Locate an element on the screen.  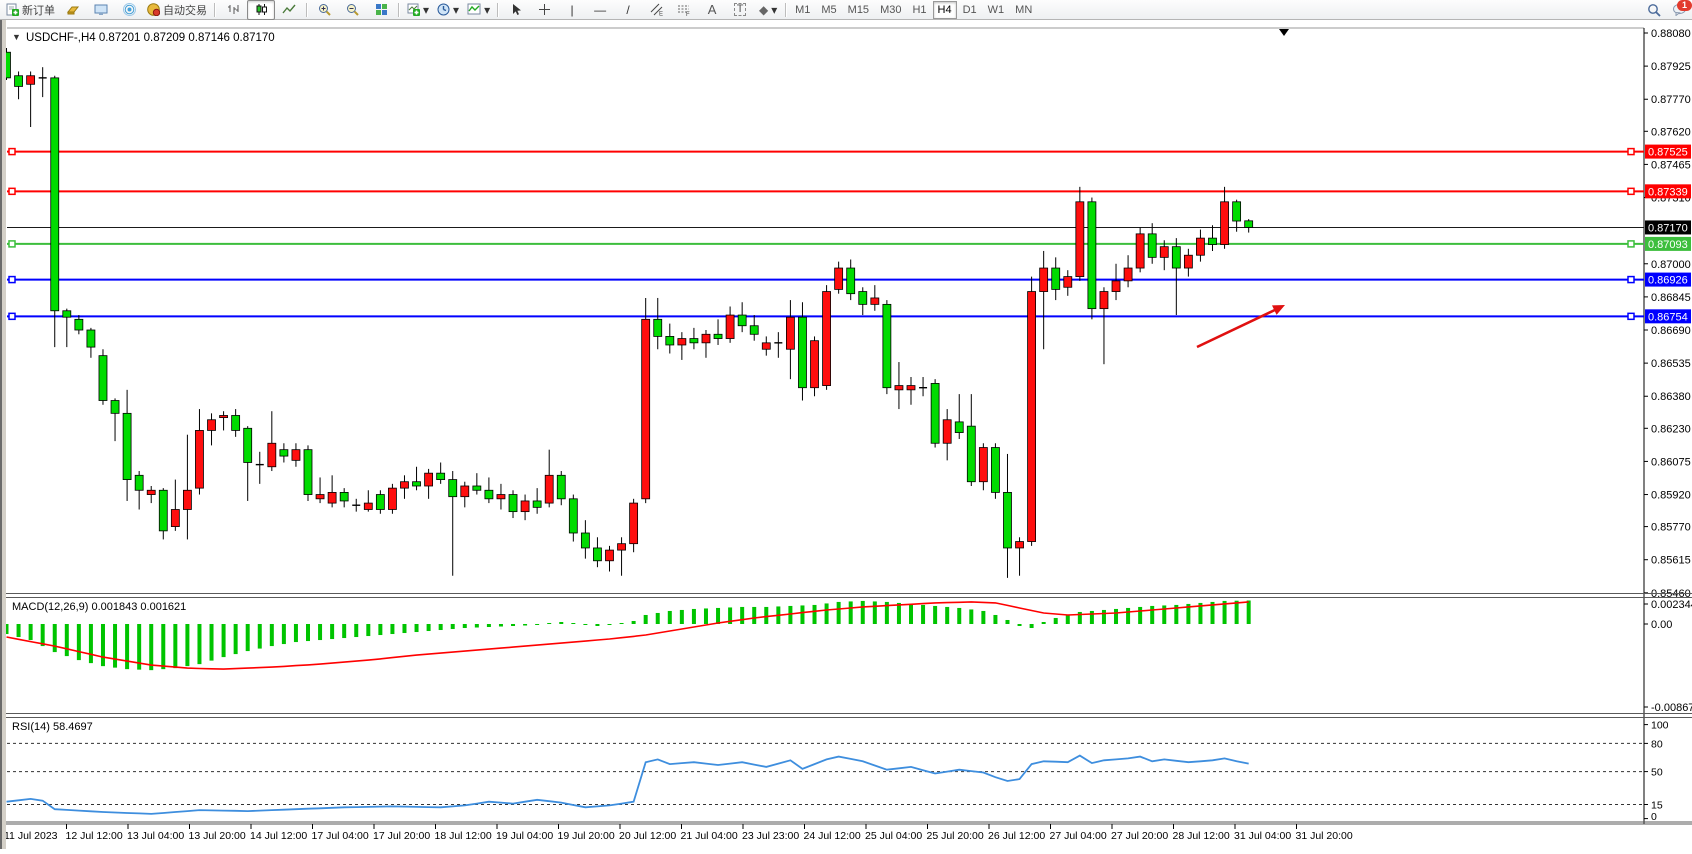
svg-text: 0.86926 is located at coordinates (1668, 281).